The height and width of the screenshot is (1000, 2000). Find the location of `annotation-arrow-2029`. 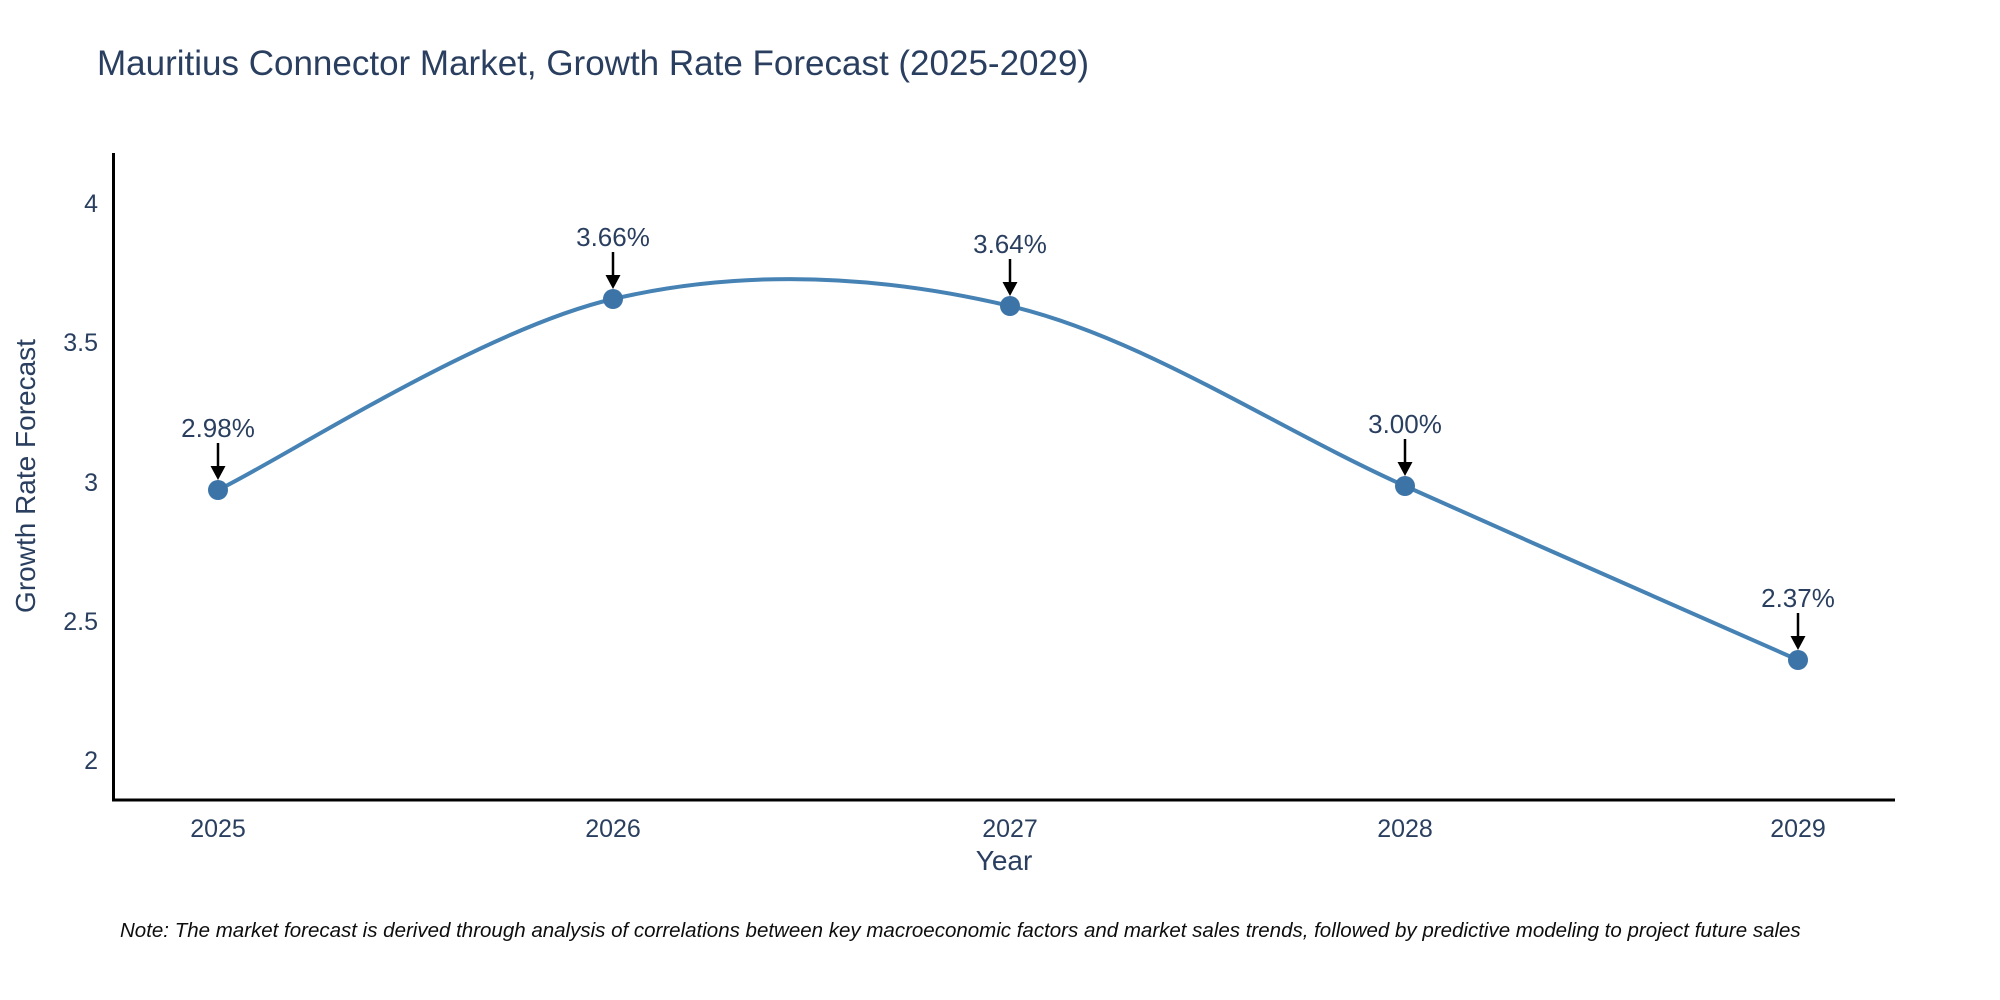

annotation-arrow-2029 is located at coordinates (1798, 631).